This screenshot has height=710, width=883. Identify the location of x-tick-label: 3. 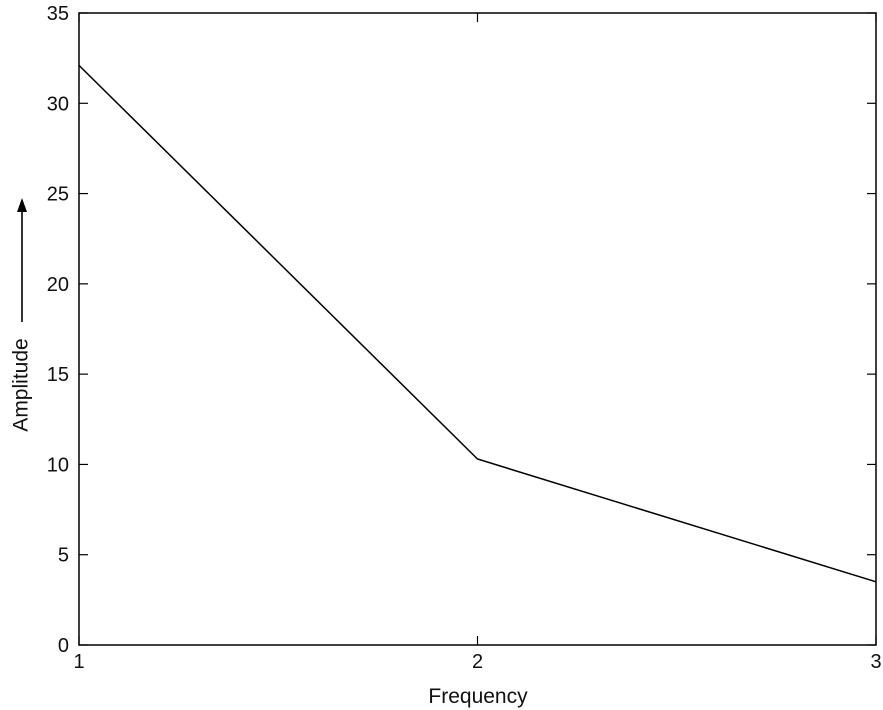
(875, 662).